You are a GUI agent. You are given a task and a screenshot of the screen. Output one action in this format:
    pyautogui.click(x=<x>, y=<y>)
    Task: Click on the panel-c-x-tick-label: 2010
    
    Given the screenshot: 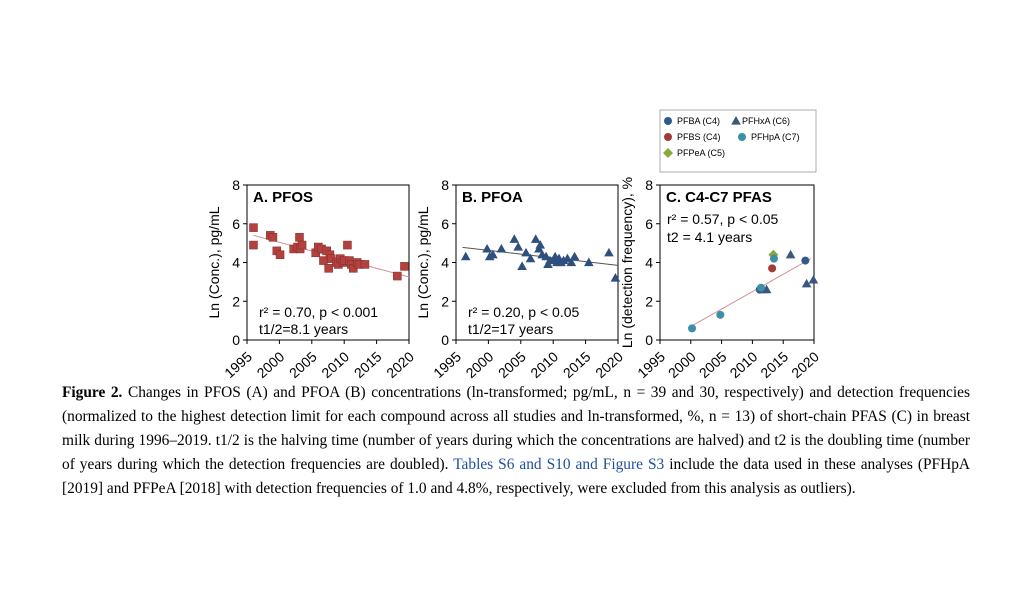 What is the action you would take?
    pyautogui.click(x=744, y=364)
    